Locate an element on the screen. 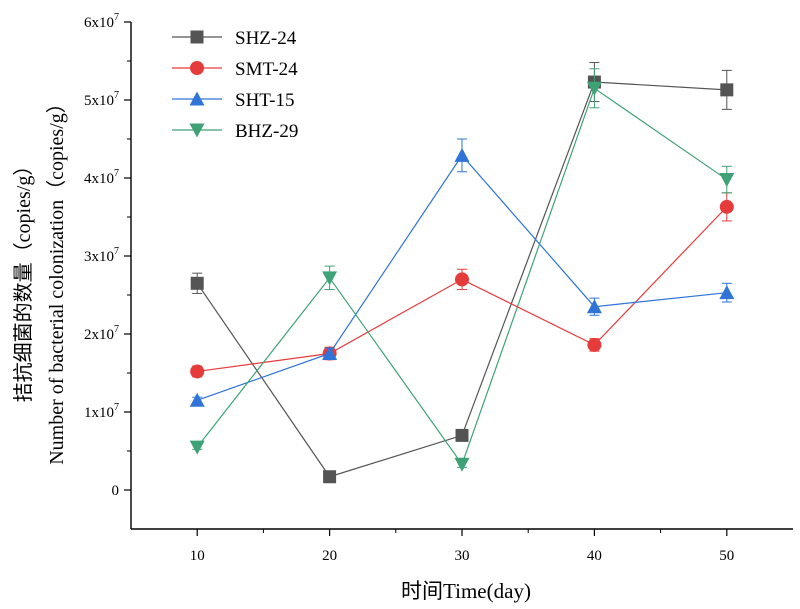  legend-label: SMT-24 is located at coordinates (266, 69).